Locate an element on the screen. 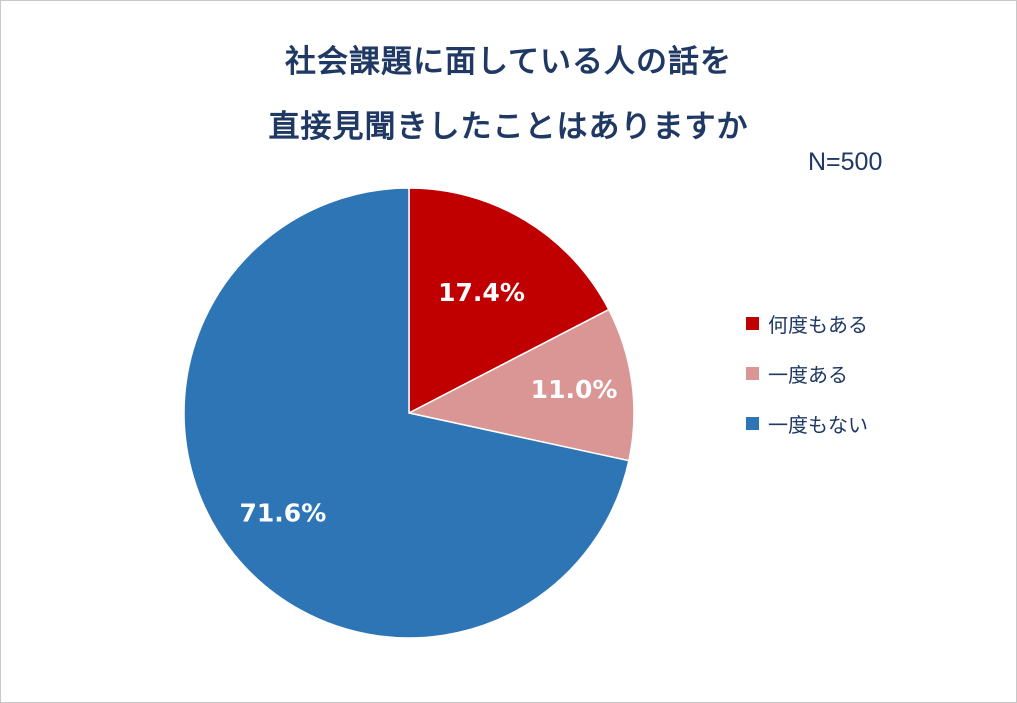 The height and width of the screenshot is (703, 1017). legend-label-ichido: 一度ある is located at coordinates (808, 374).